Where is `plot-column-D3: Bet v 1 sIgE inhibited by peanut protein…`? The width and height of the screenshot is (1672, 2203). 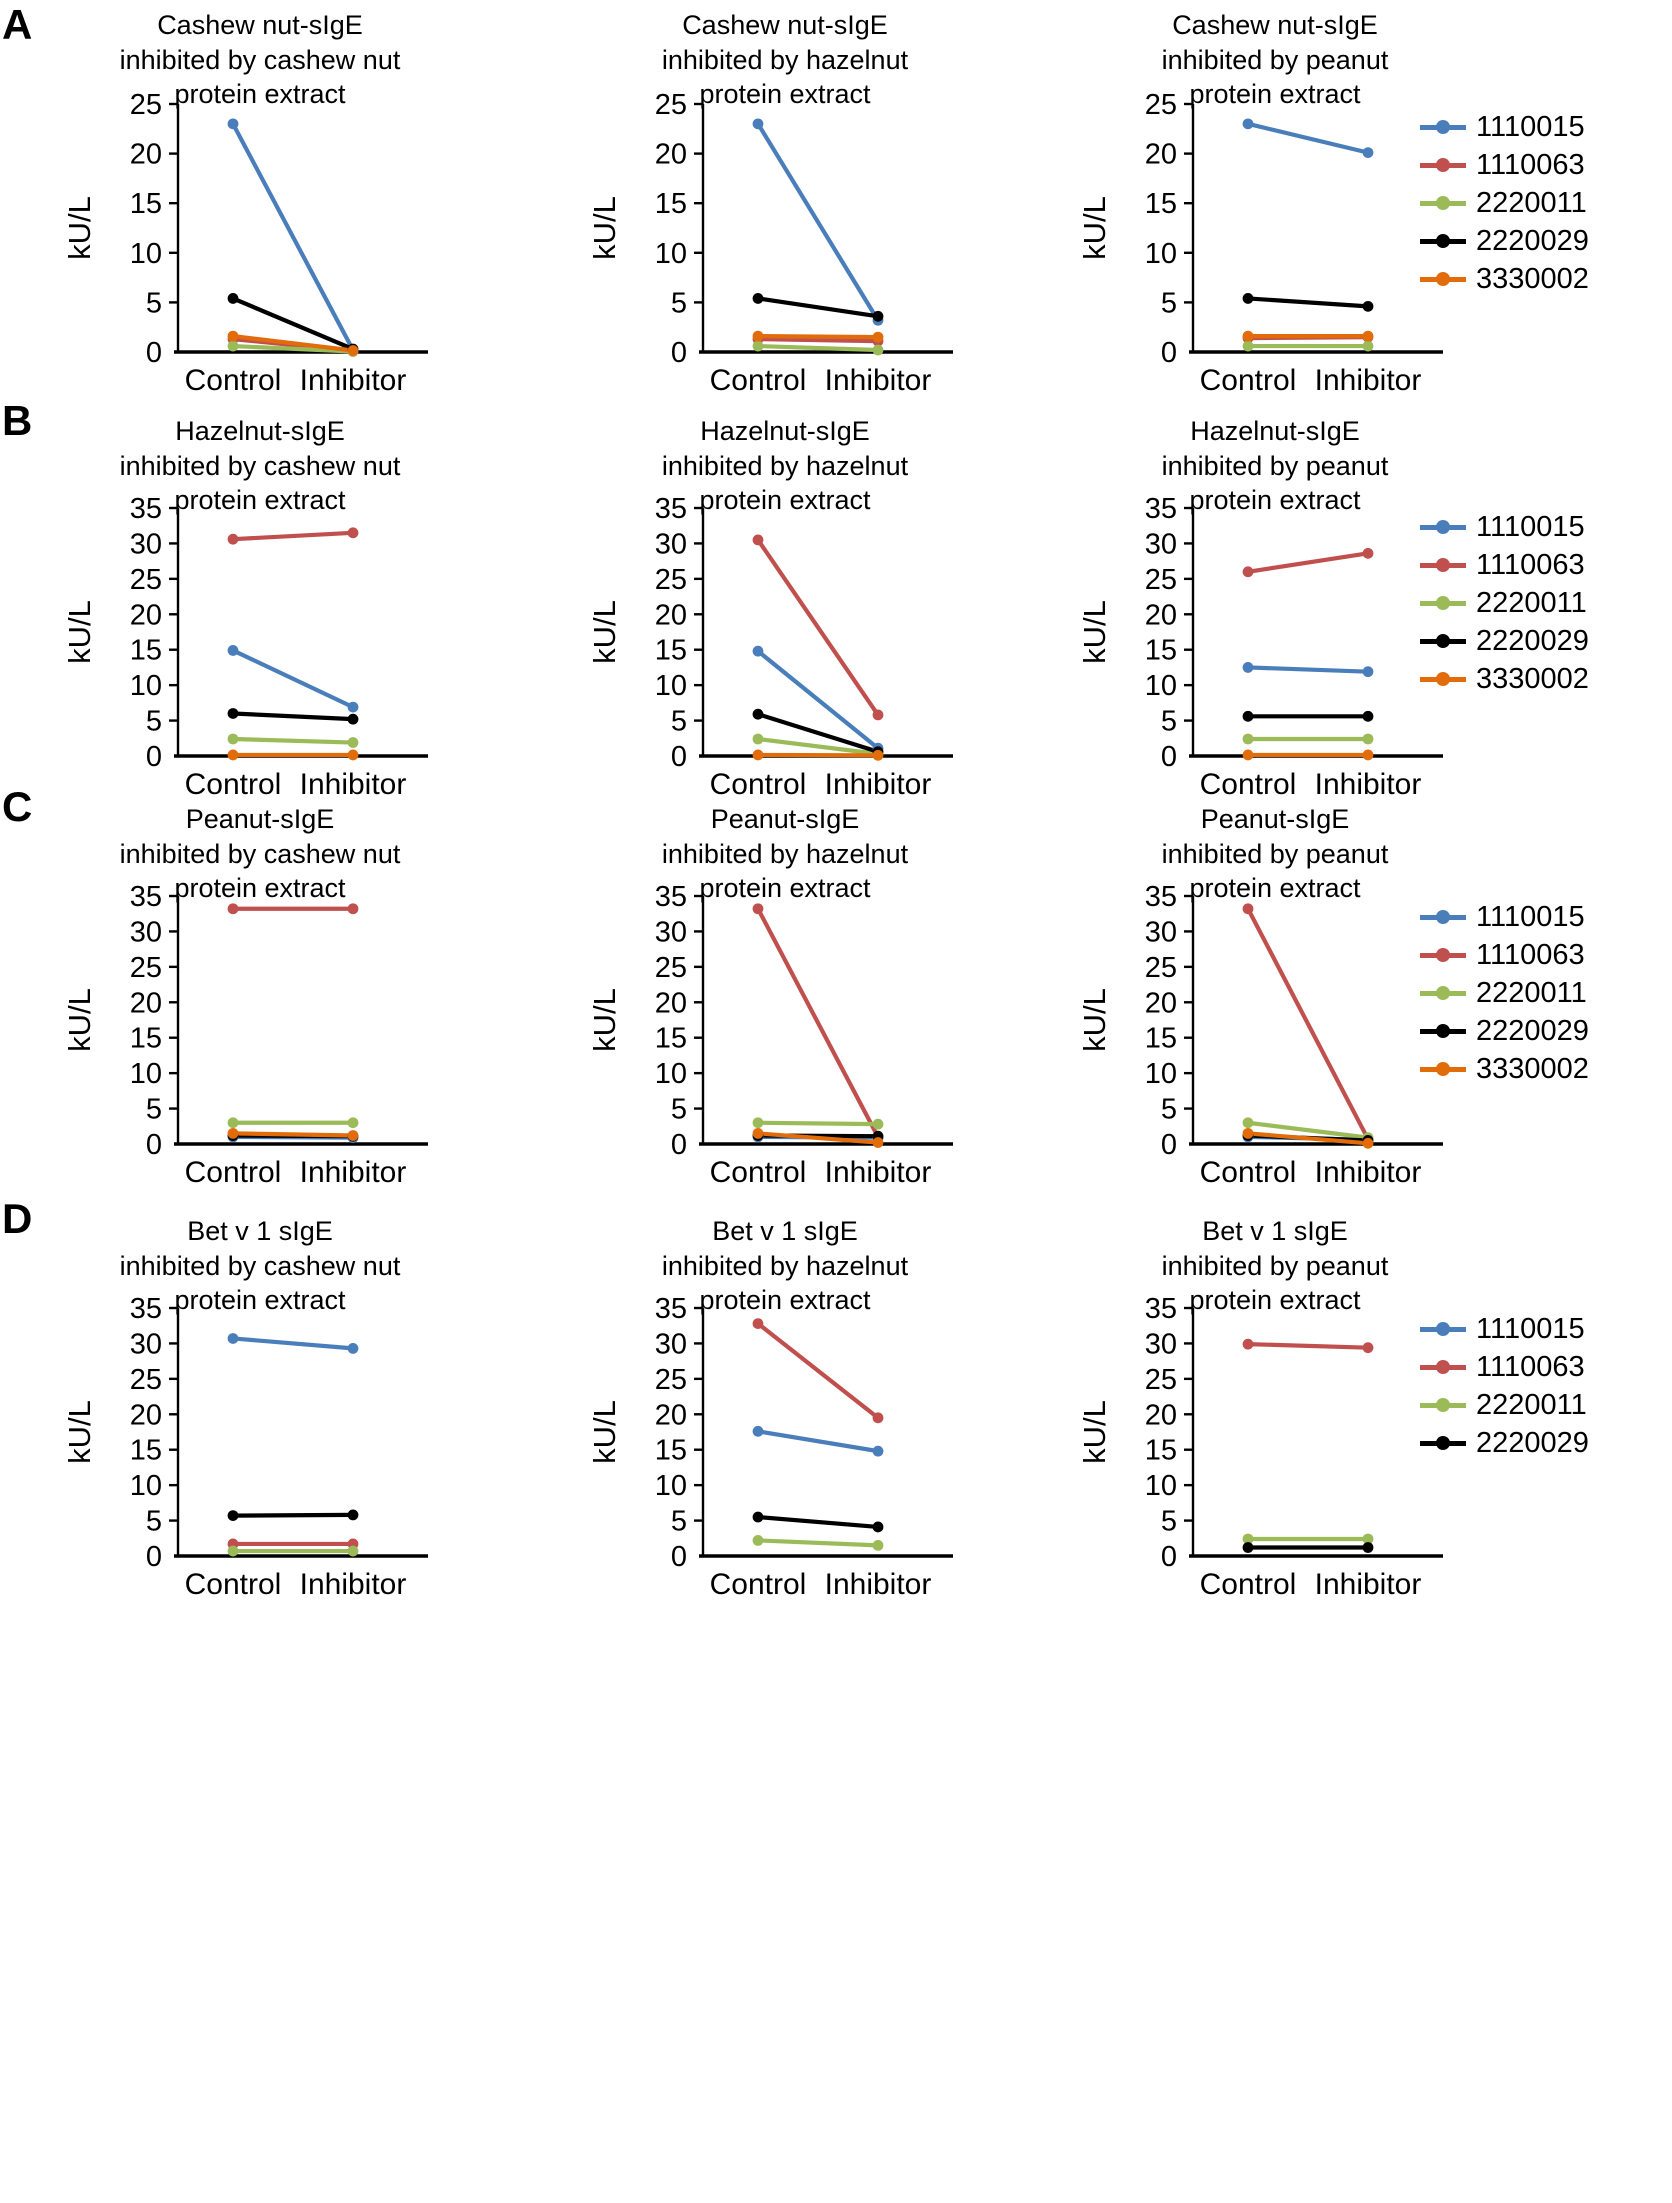 plot-column-D3: Bet v 1 sIgE inhibited by peanut protein… is located at coordinates (1275, 1487).